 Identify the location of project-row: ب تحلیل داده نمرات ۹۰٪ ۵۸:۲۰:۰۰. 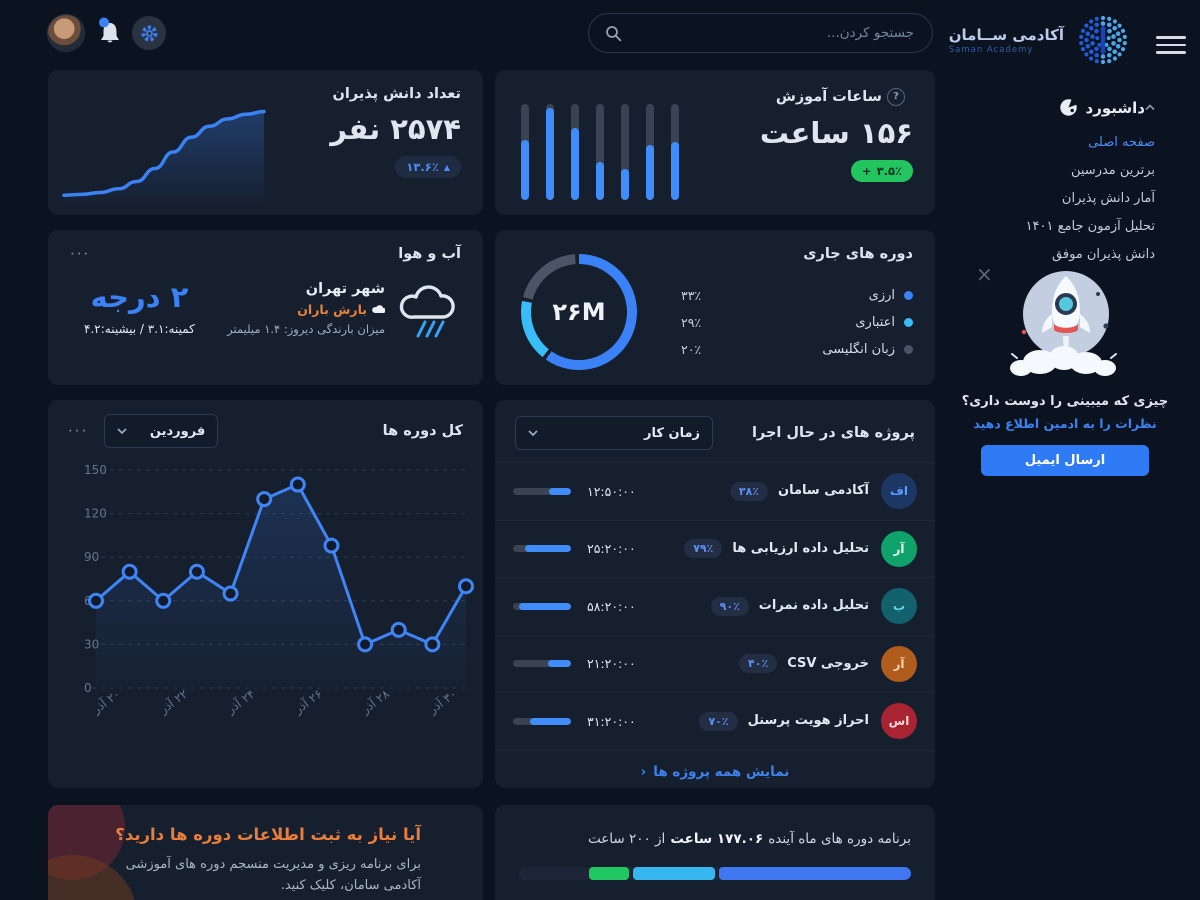
(715, 606).